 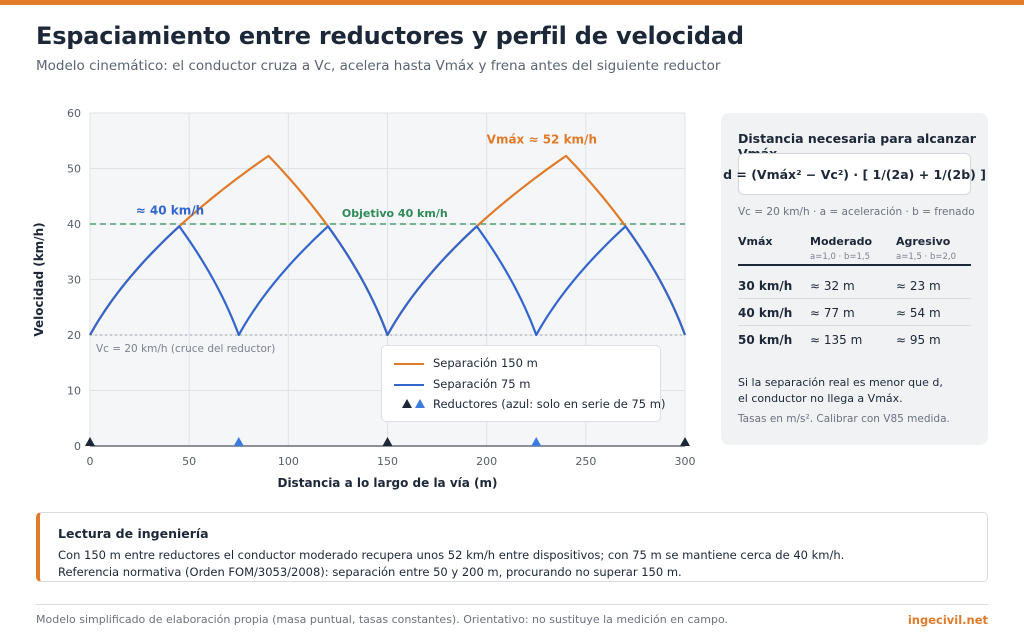 What do you see at coordinates (74, 335) in the screenshot?
I see `y-tick-label: 20` at bounding box center [74, 335].